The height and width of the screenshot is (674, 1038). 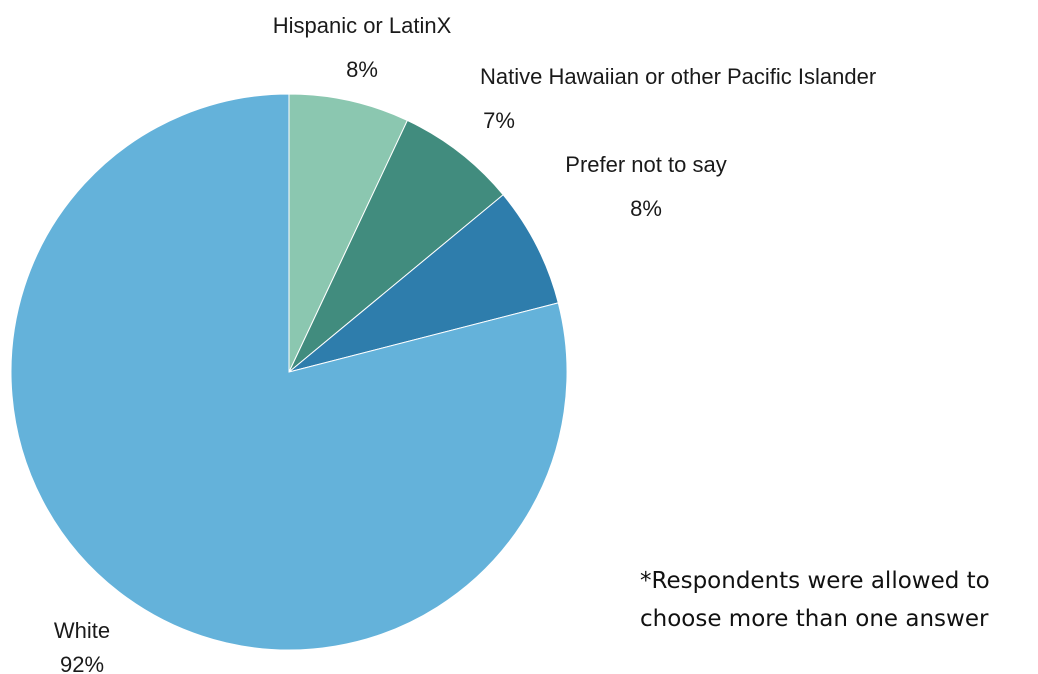 What do you see at coordinates (348, 233) in the screenshot?
I see `pie-slice-hispanic-or-latinx` at bounding box center [348, 233].